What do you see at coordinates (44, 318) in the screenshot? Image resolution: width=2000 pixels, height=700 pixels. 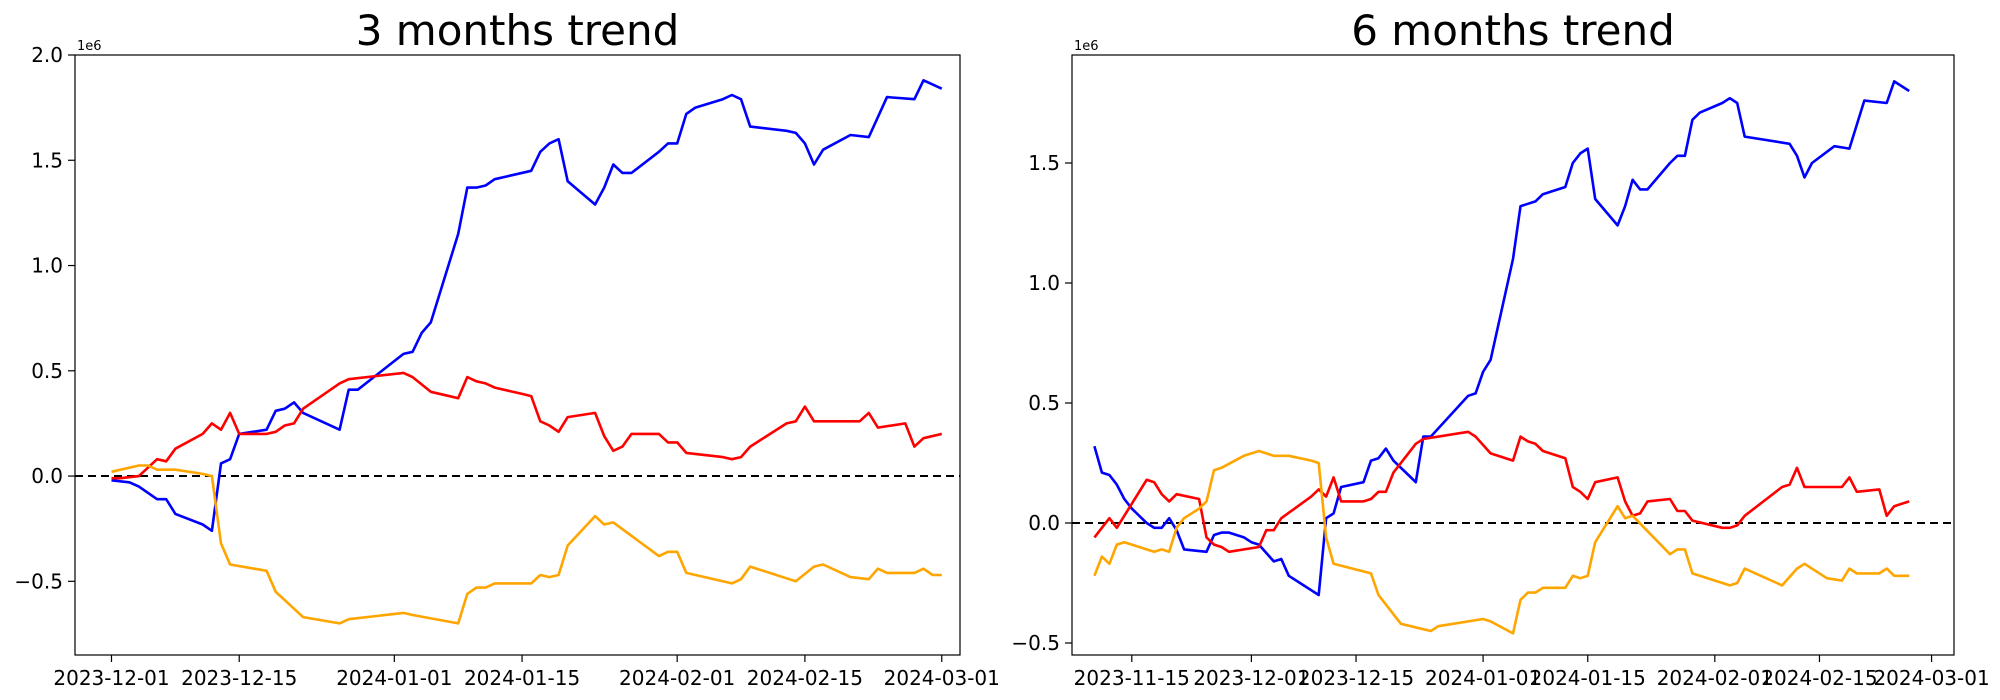 I see `y-axis: −0.5 0.0 0.5 1.0 1.5 2.0` at bounding box center [44, 318].